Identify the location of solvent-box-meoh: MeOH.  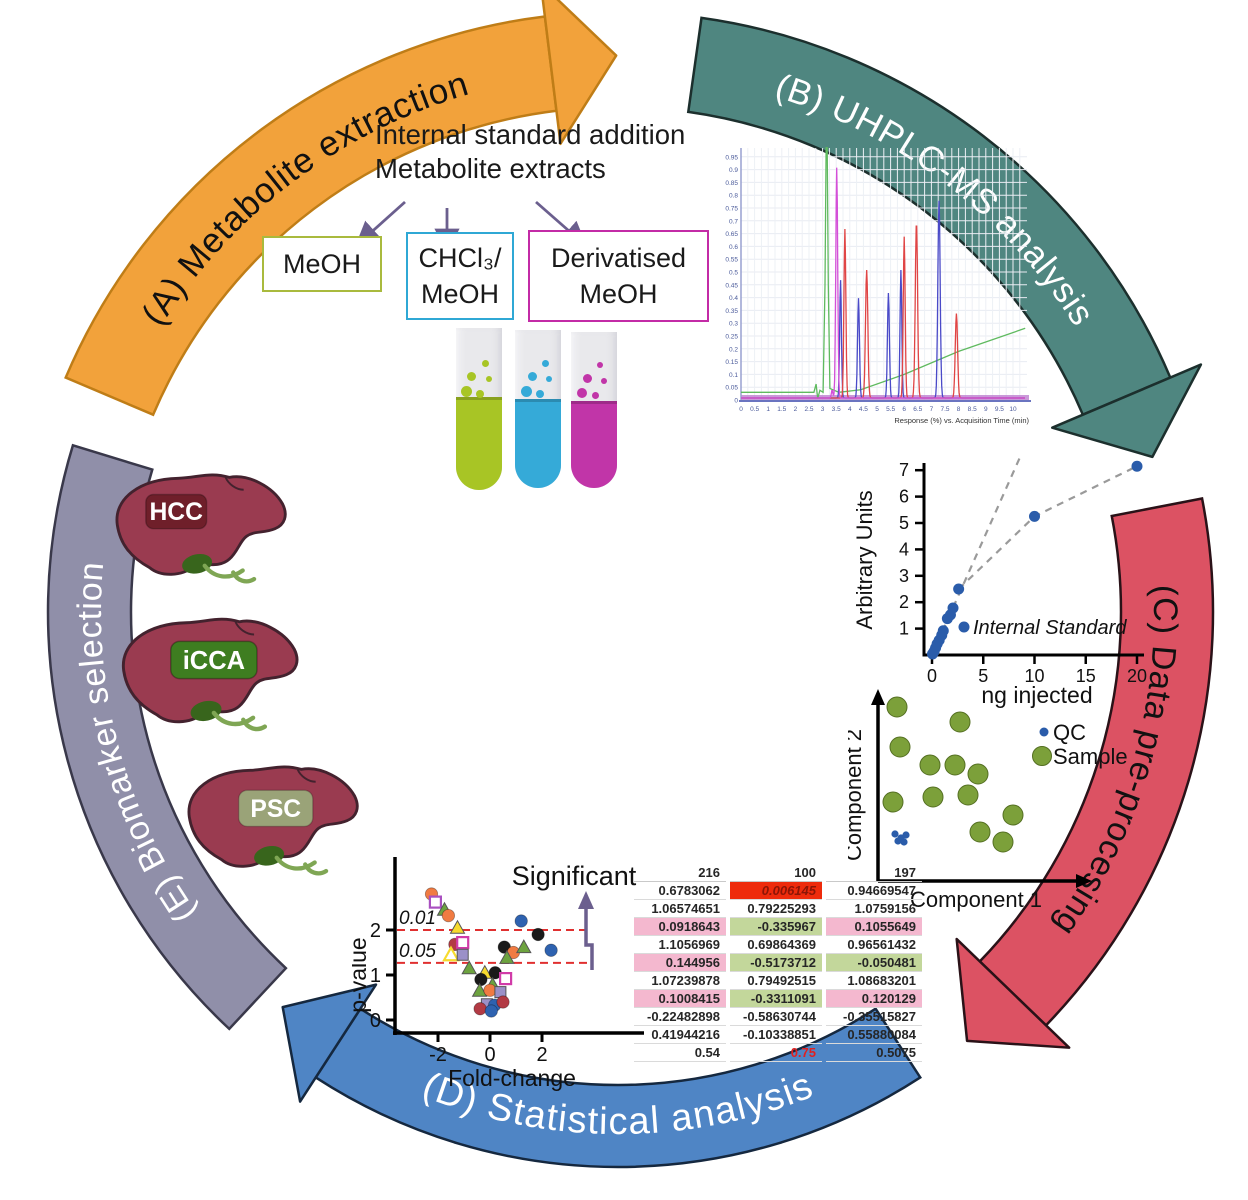
(322, 264).